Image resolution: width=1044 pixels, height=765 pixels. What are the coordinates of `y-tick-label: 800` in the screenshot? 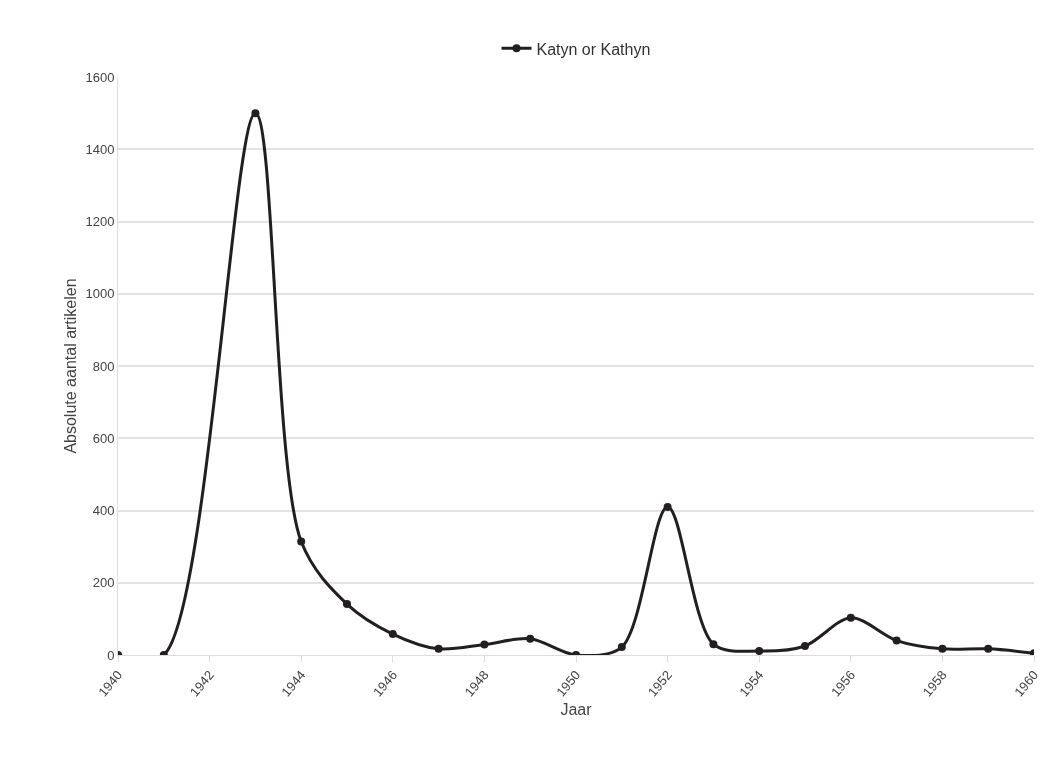 It's located at (103, 366).